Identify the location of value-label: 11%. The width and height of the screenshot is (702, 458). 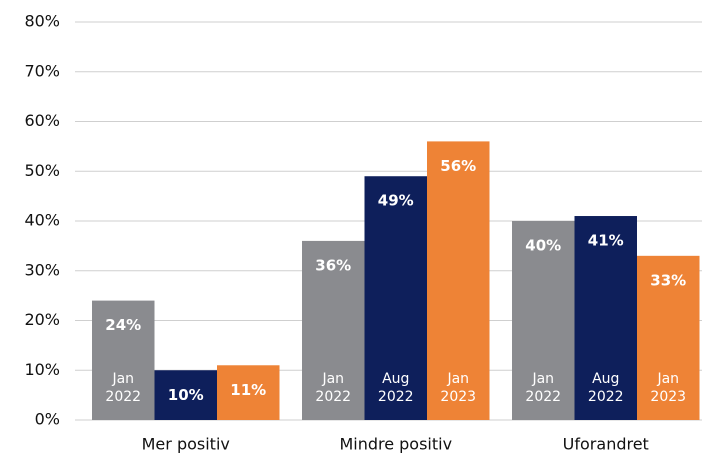
(248, 390).